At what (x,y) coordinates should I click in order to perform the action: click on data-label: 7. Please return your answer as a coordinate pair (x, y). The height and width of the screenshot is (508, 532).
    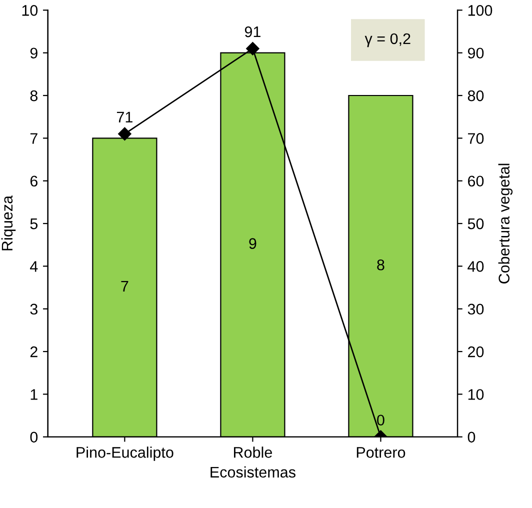
    Looking at the image, I should click on (124, 286).